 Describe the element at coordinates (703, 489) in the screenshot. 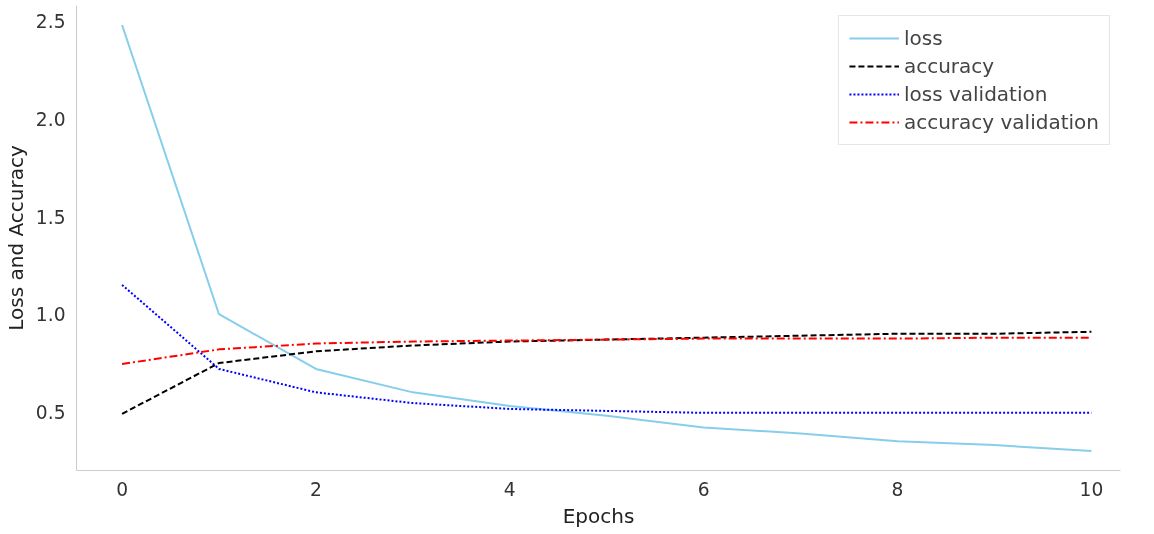

I see `x-tick-label: 6` at that location.